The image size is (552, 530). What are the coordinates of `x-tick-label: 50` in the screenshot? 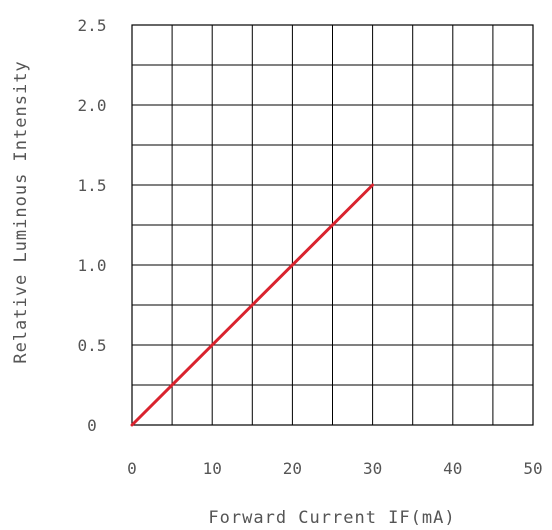 It's located at (532, 468).